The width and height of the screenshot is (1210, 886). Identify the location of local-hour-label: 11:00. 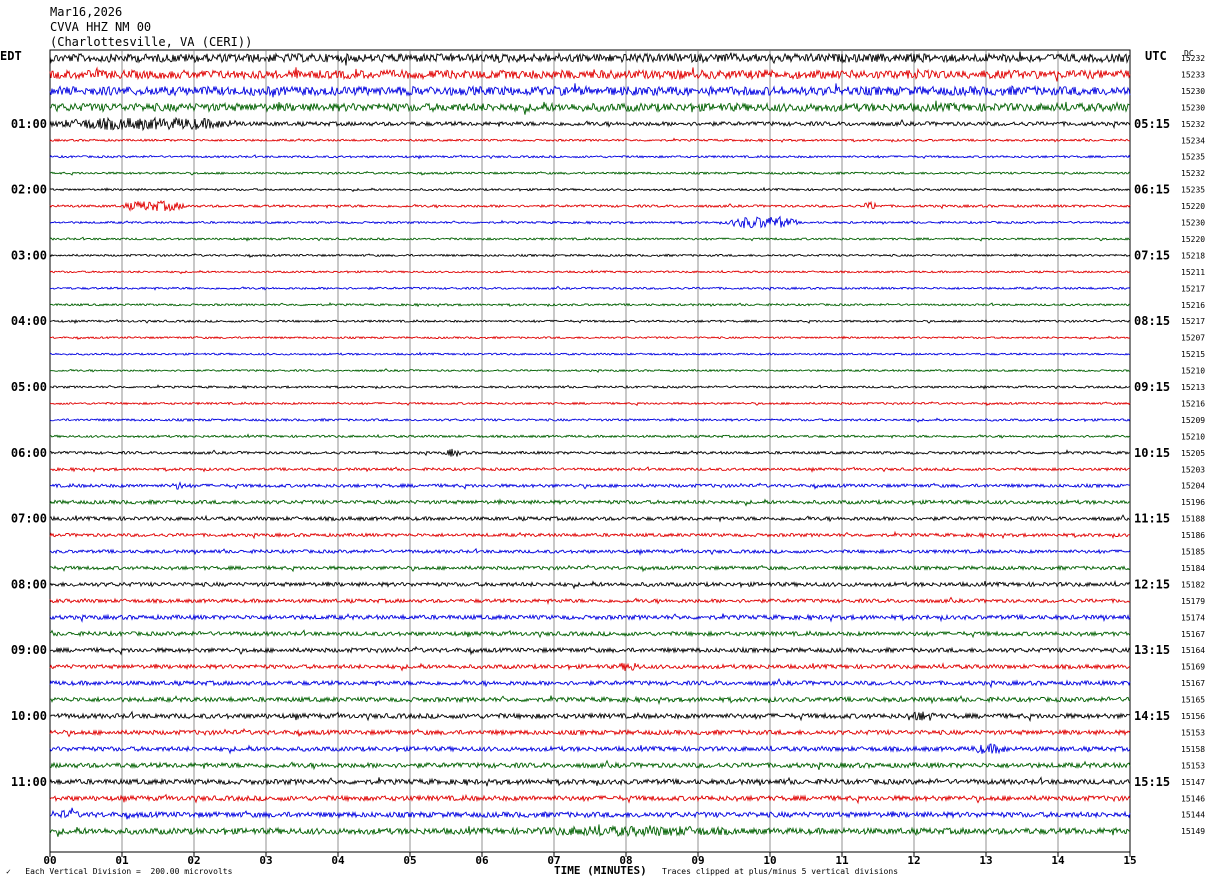
(29, 782).